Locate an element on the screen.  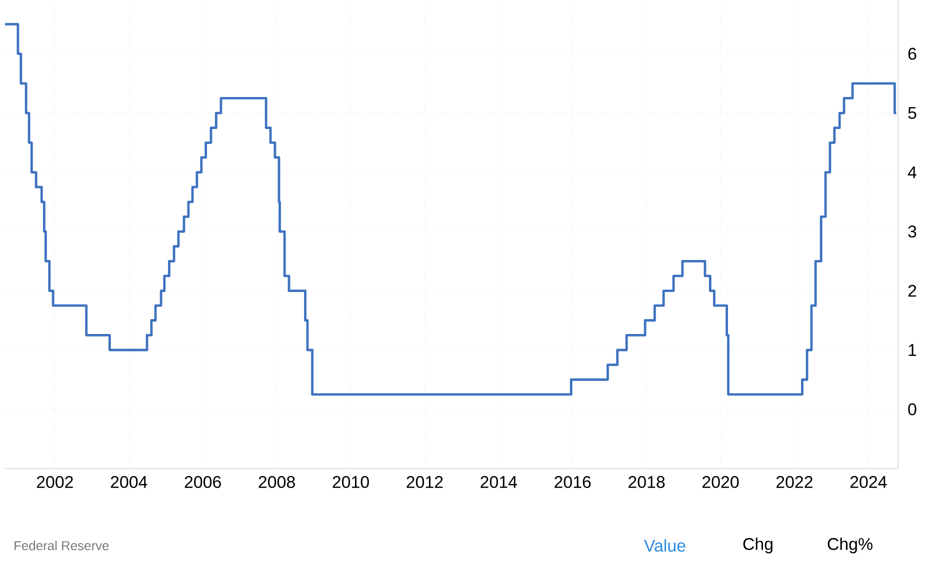
text: Federal Reserve is located at coordinates (61, 545).